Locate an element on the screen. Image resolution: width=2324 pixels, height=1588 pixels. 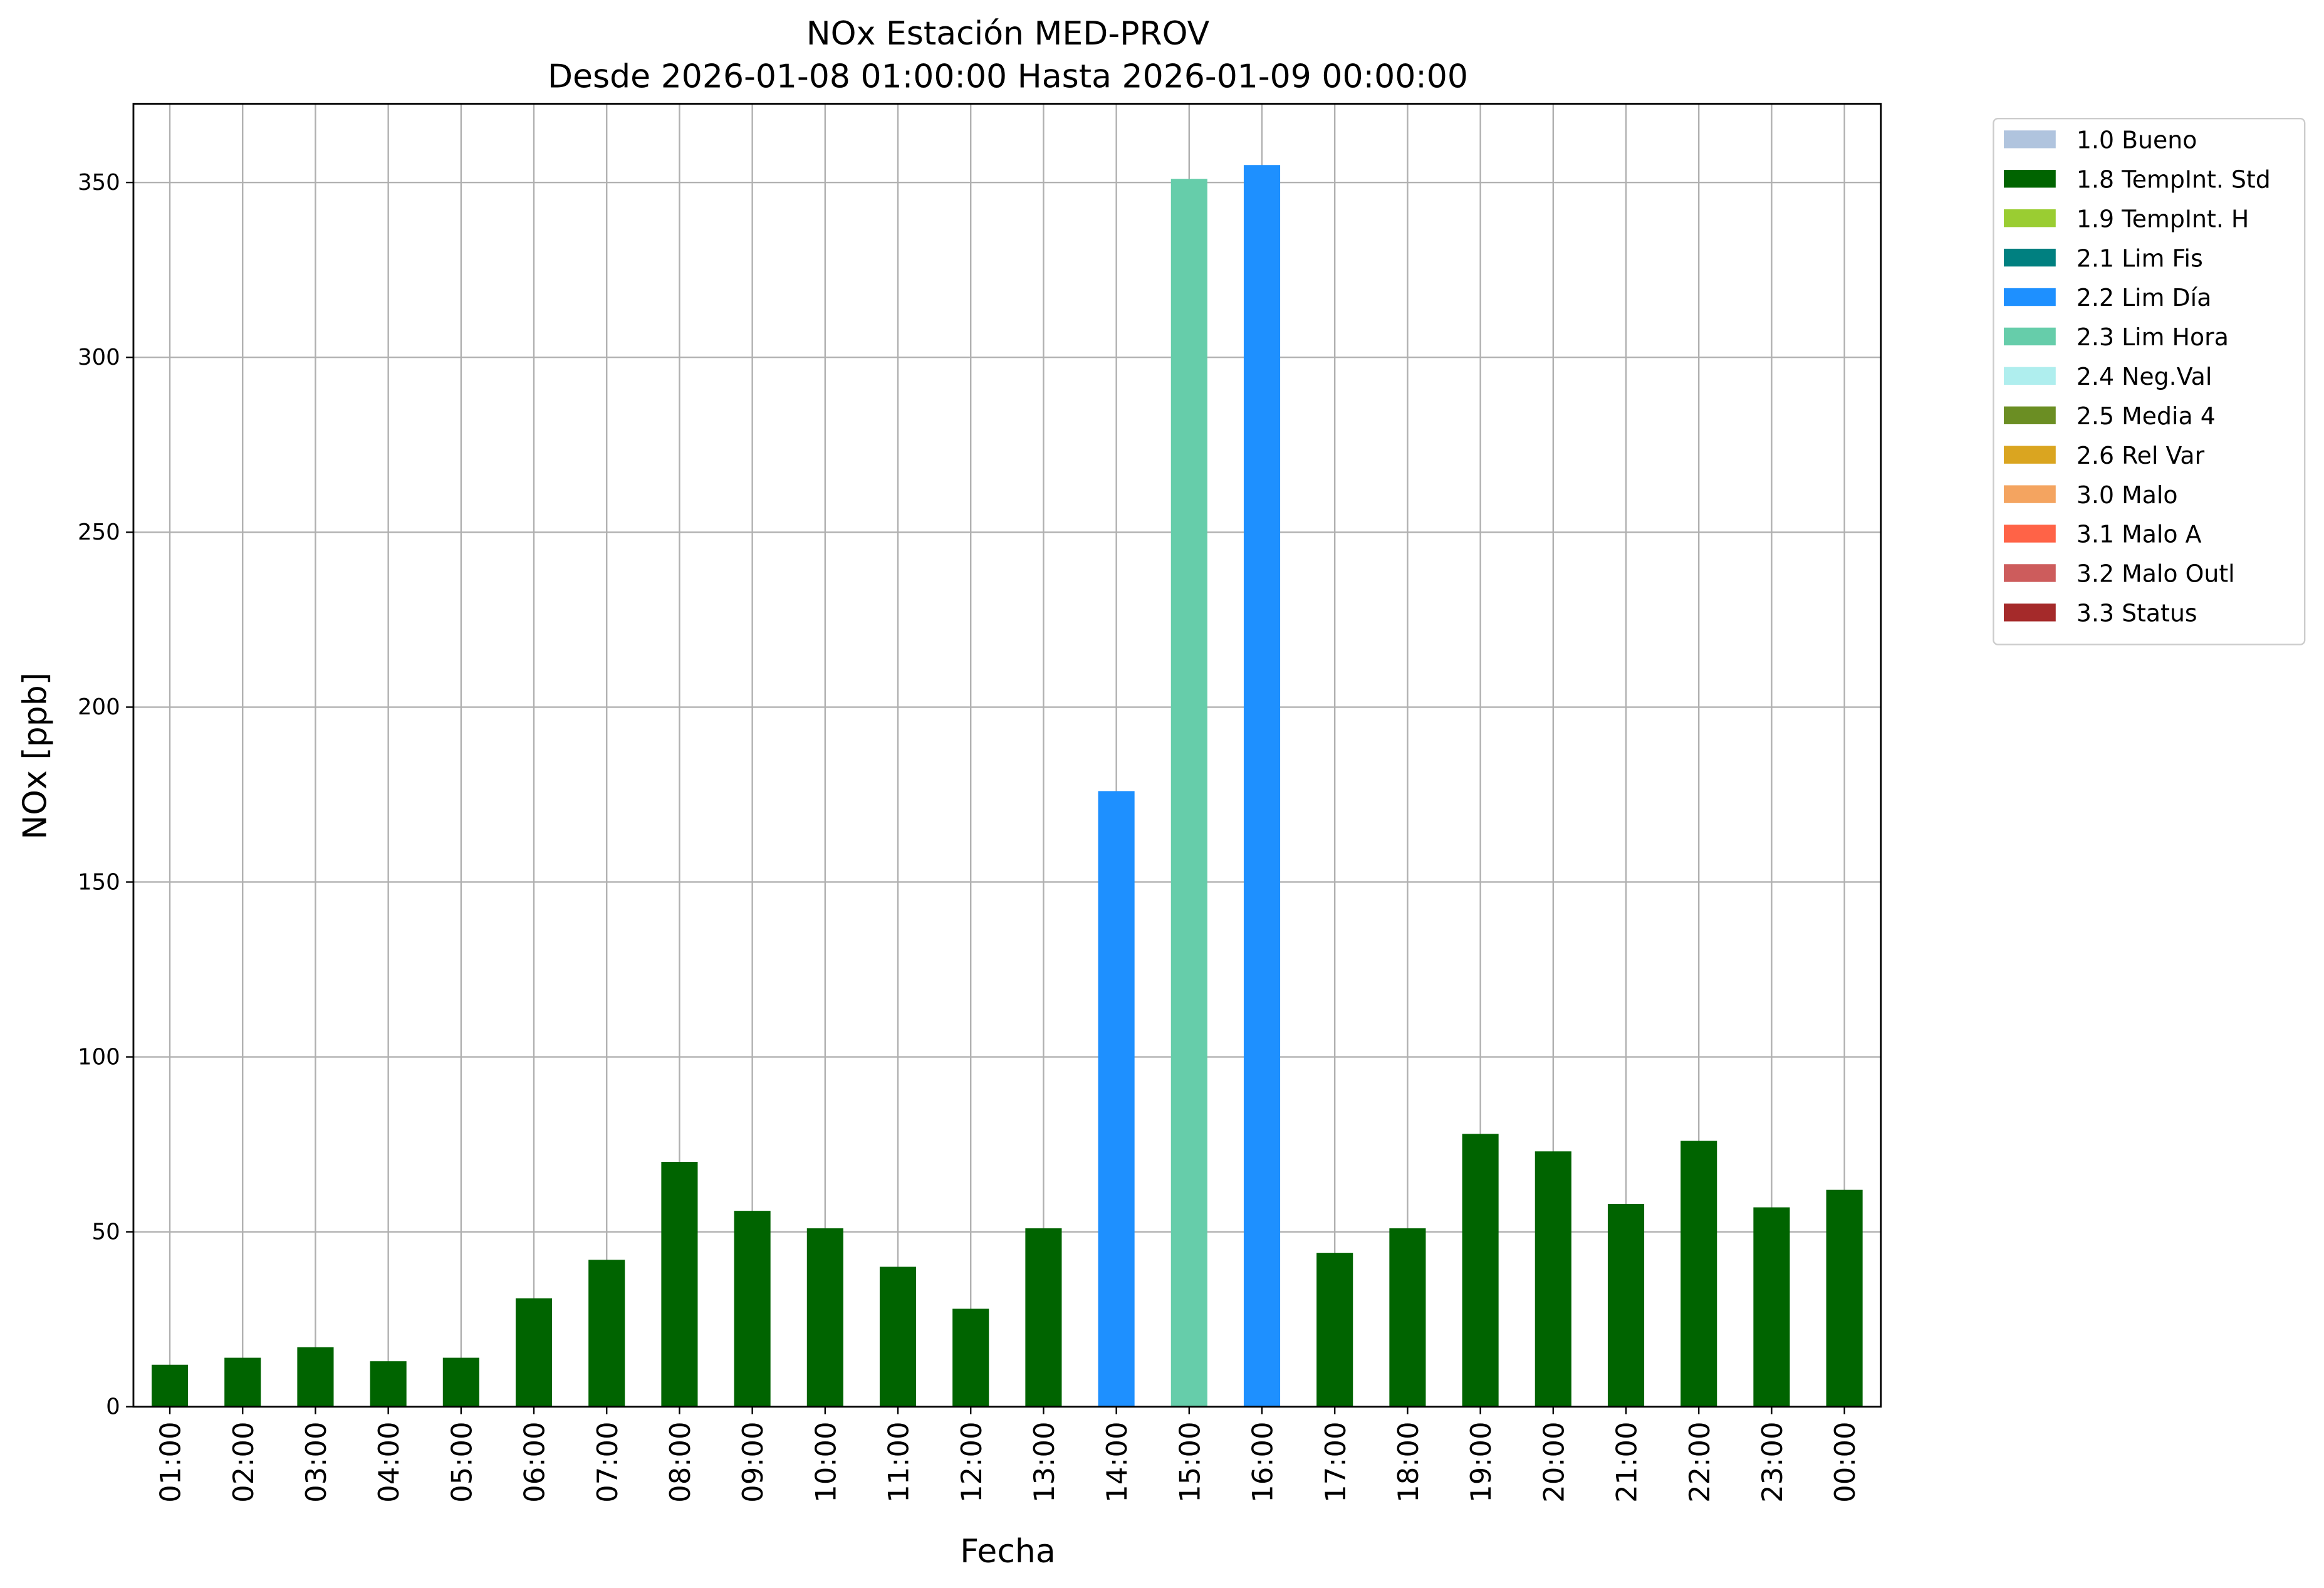
x-axis-label: Fecha is located at coordinates (1008, 1552).